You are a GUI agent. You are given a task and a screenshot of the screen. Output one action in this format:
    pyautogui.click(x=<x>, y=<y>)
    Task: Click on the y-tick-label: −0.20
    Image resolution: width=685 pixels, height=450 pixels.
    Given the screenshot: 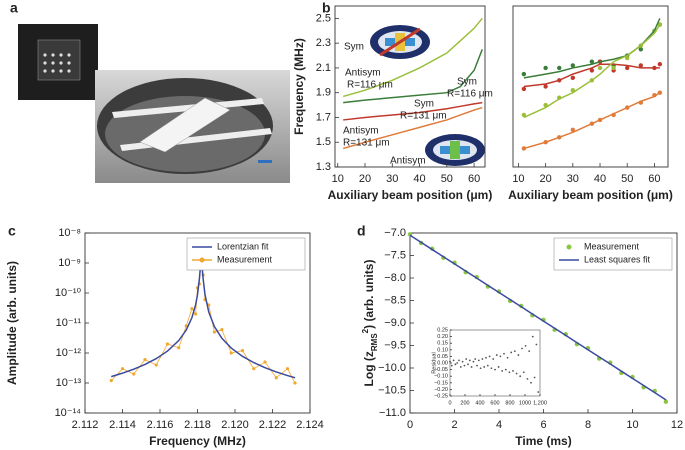 What is the action you would take?
    pyautogui.click(x=441, y=390)
    